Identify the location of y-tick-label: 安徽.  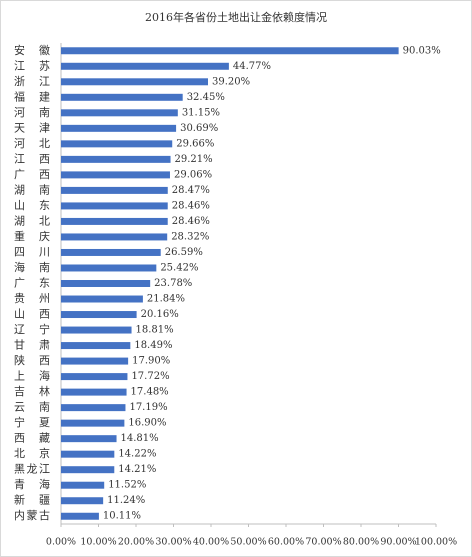
(32, 50).